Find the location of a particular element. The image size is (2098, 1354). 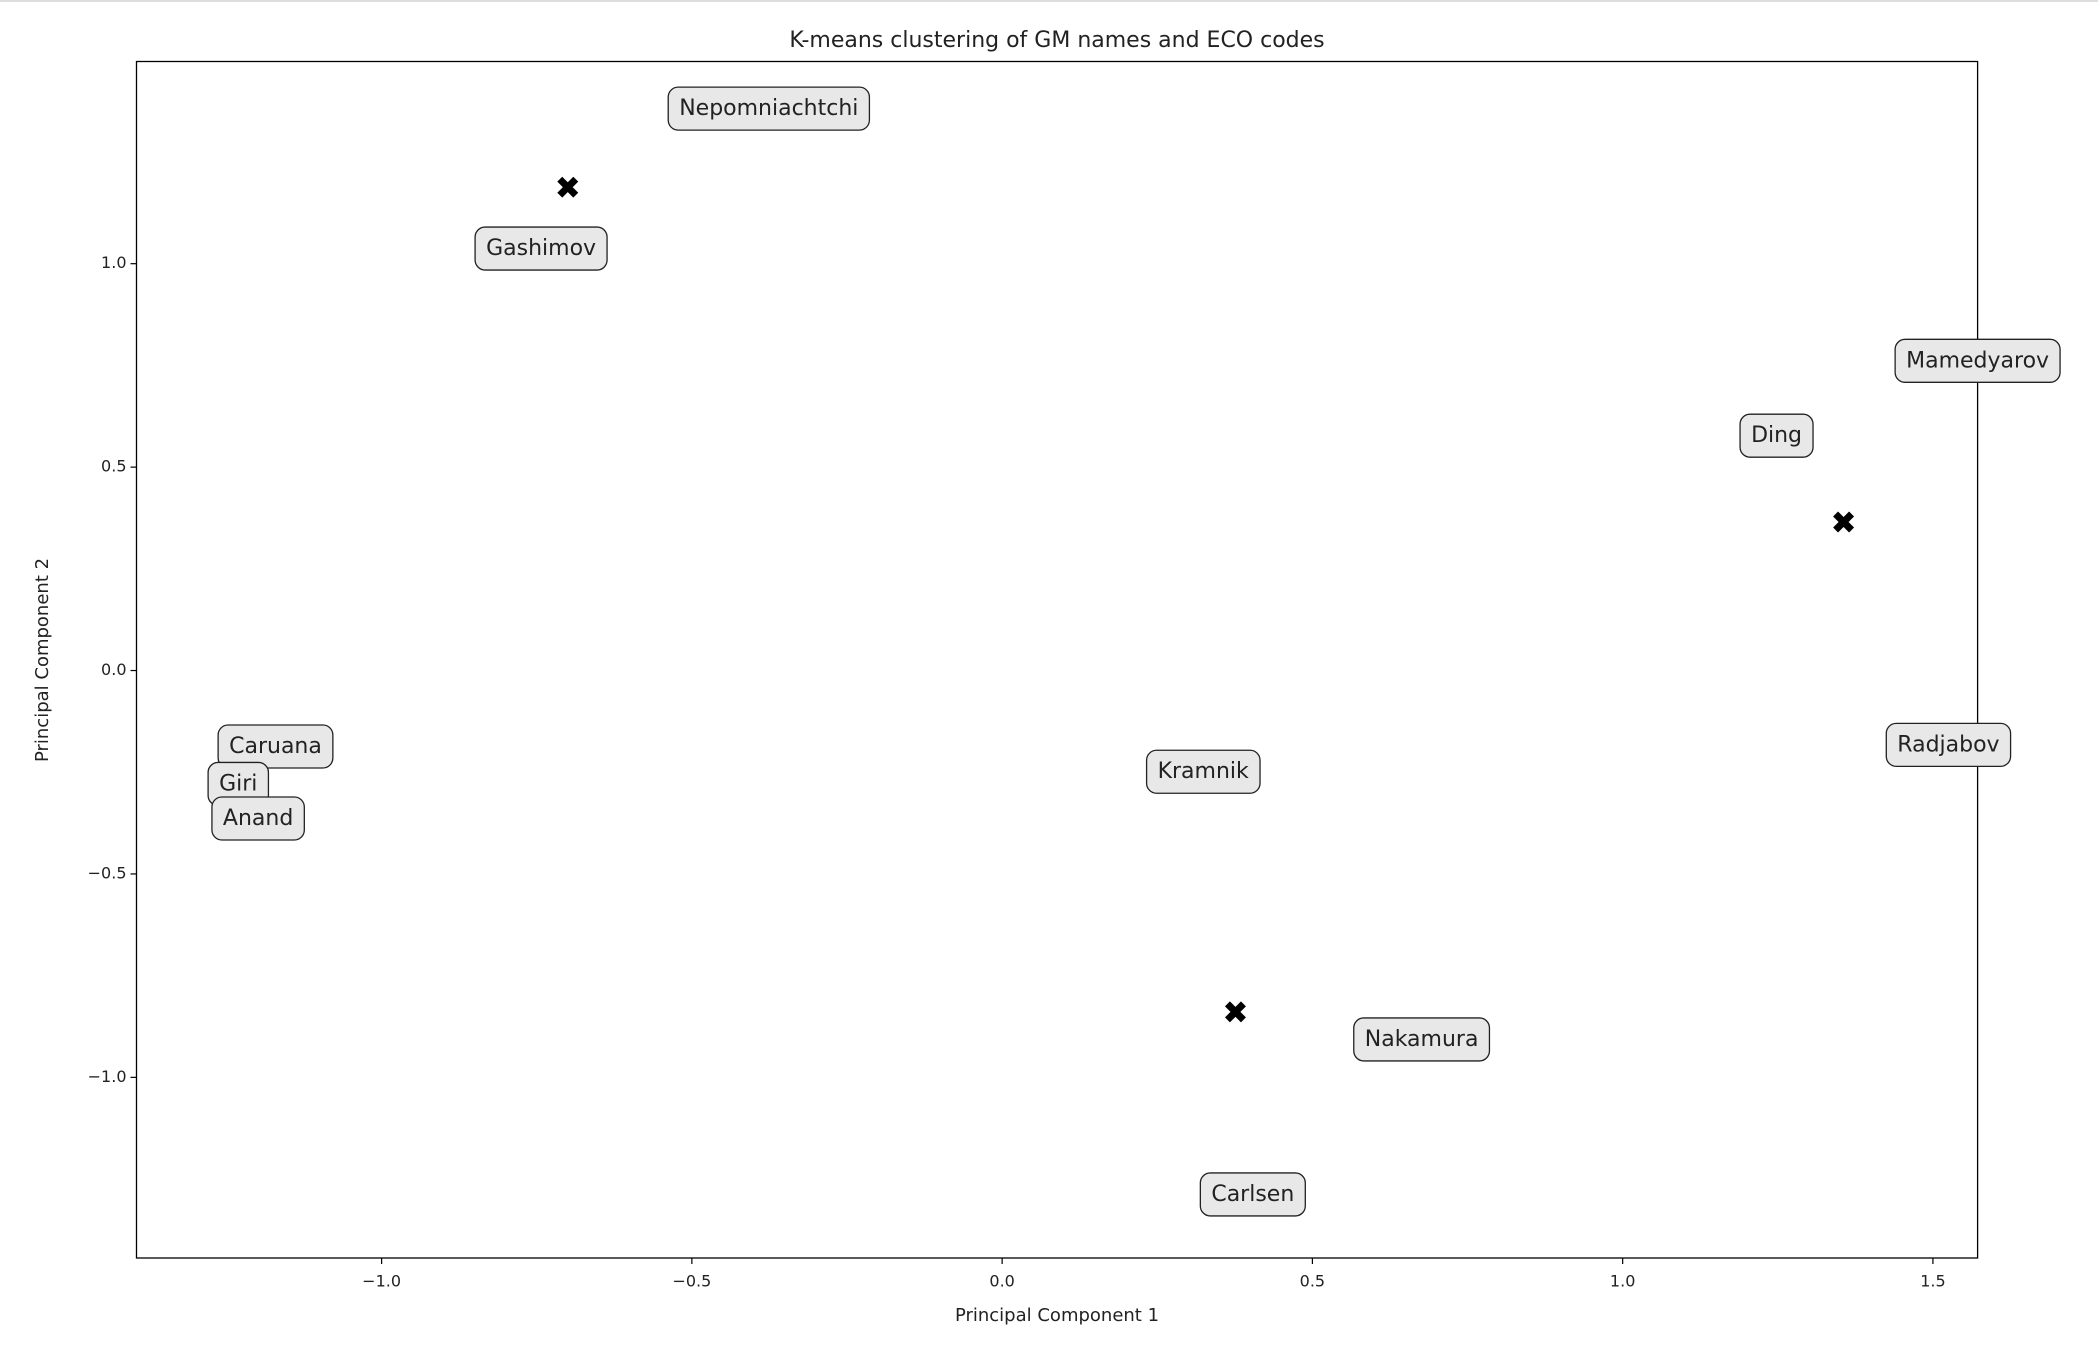

point-label-text: Ding is located at coordinates (1776, 435).